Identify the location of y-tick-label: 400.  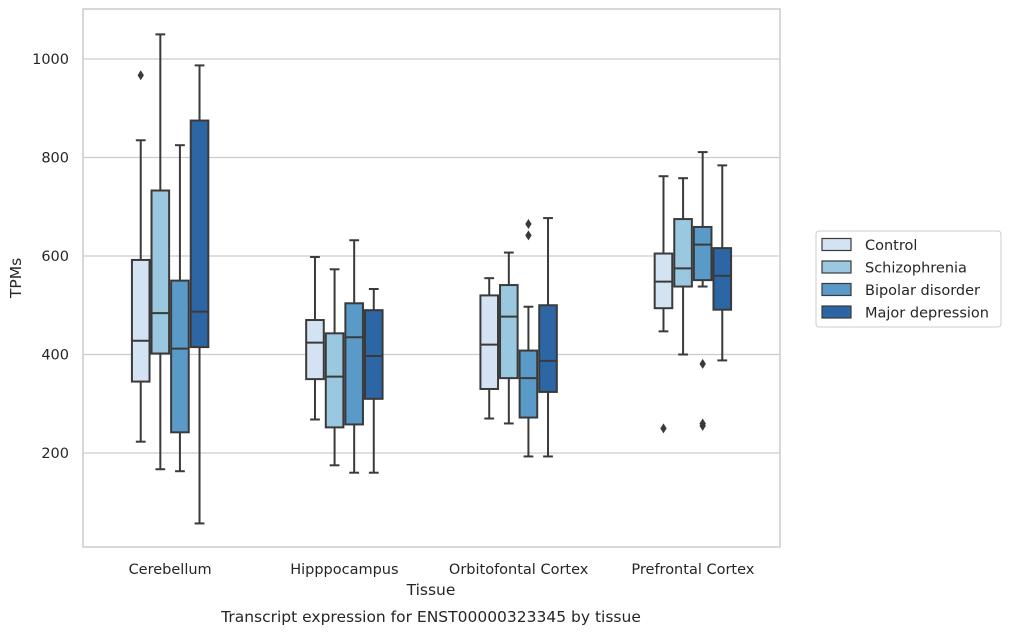
(55, 356).